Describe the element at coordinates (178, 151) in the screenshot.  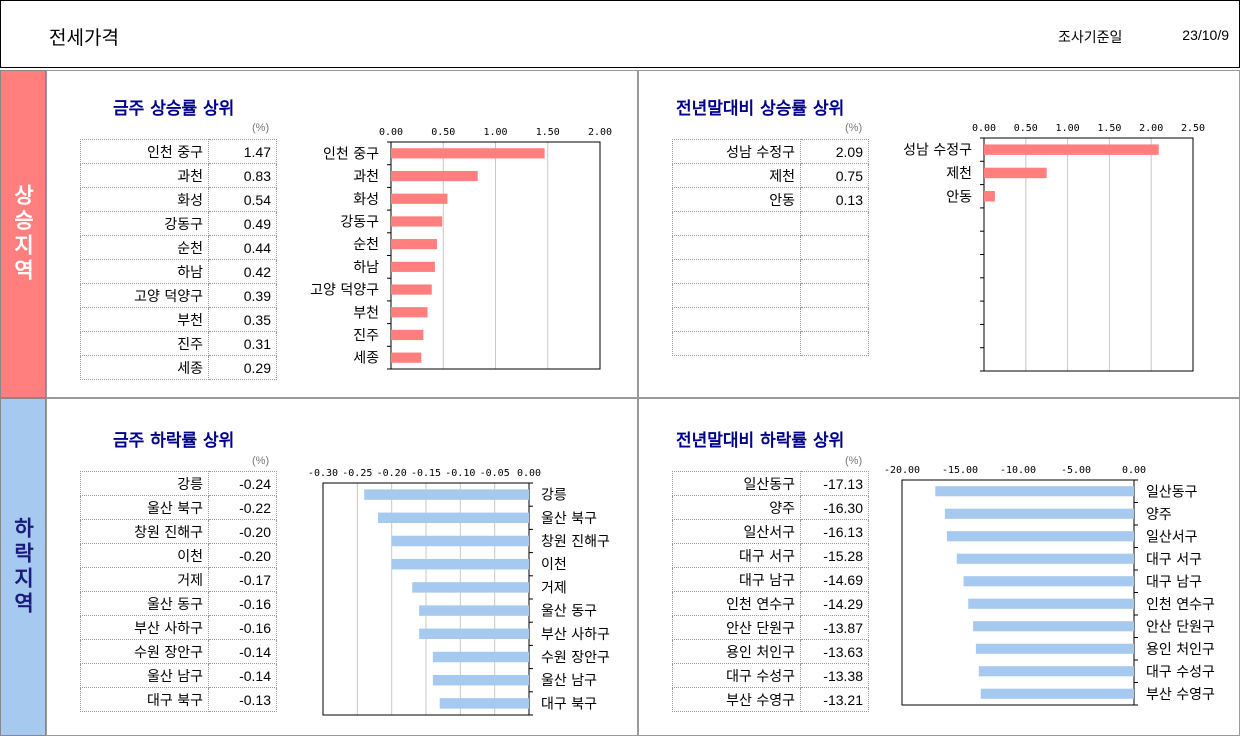
I see `table-row: 인천 중구 1.47` at that location.